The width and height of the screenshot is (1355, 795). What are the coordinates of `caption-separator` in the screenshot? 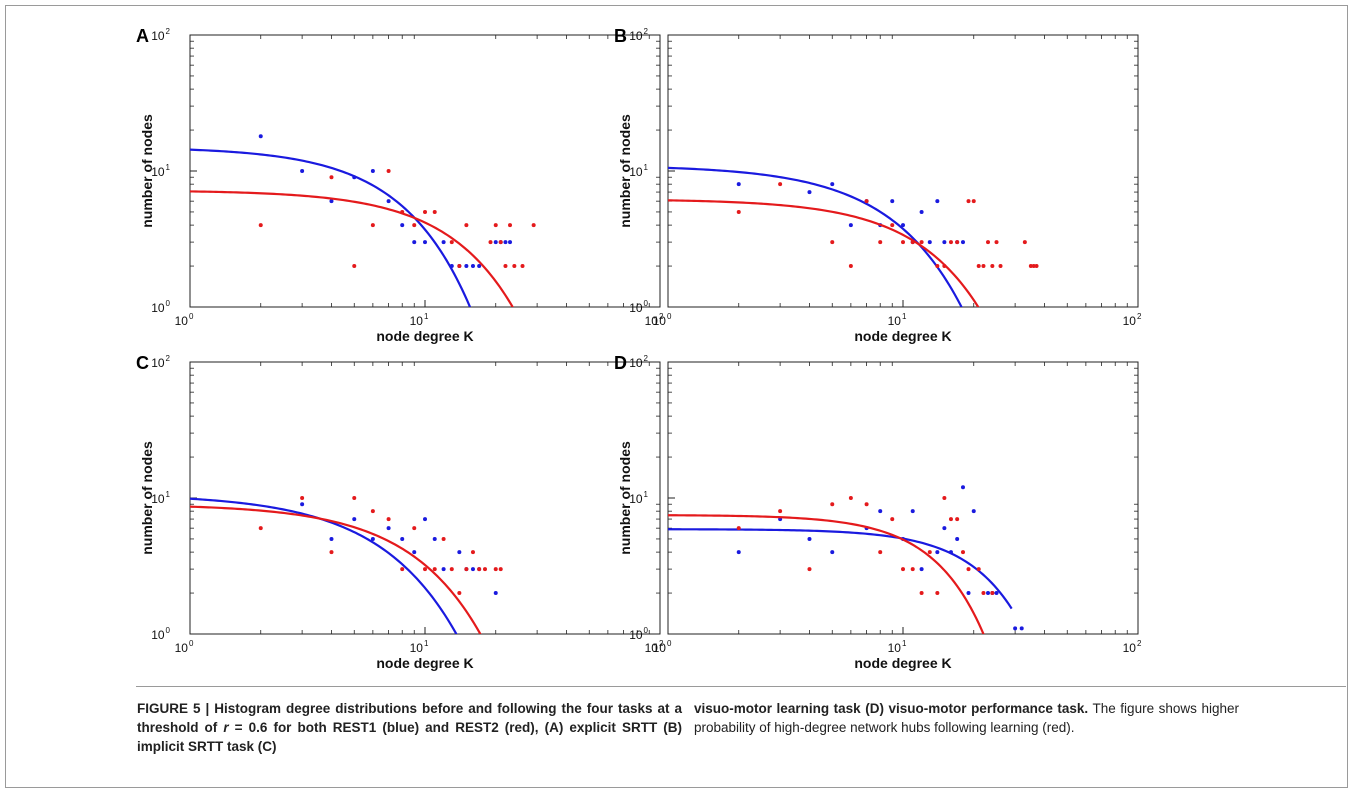 It's located at (741, 686).